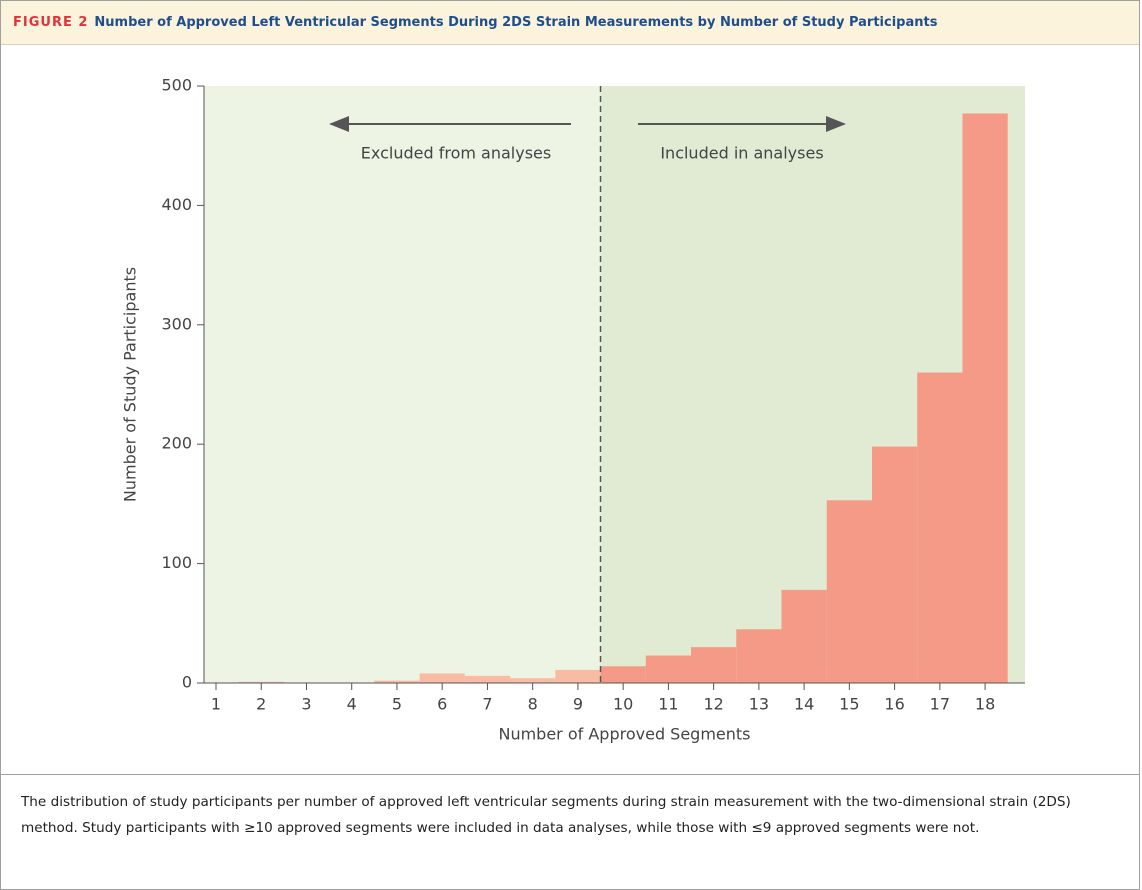 This screenshot has width=1142, height=890. What do you see at coordinates (570, 774) in the screenshot?
I see `separator` at bounding box center [570, 774].